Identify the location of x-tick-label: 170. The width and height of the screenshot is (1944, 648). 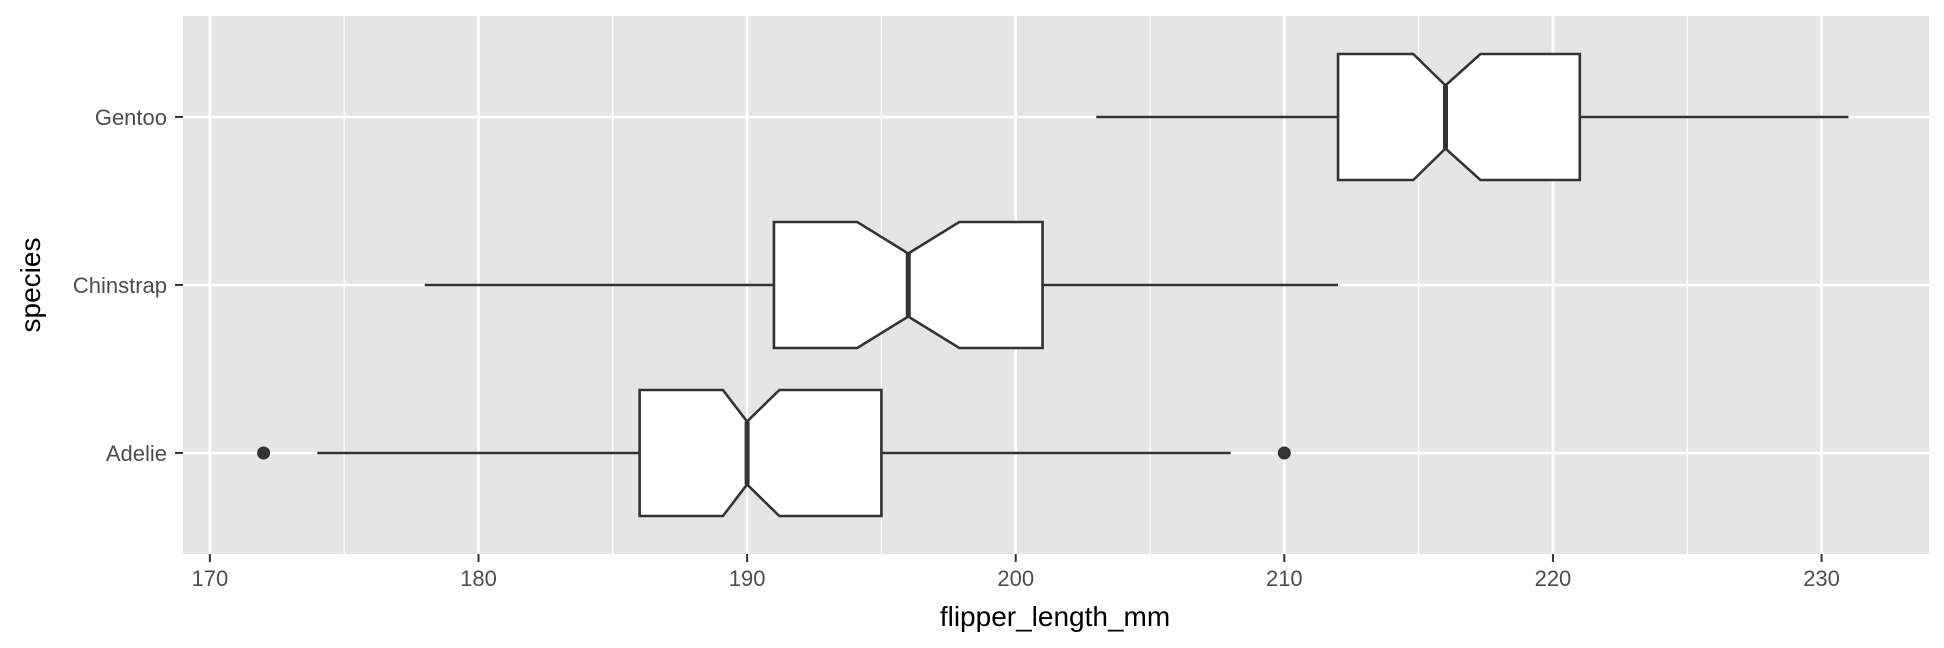
(210, 578).